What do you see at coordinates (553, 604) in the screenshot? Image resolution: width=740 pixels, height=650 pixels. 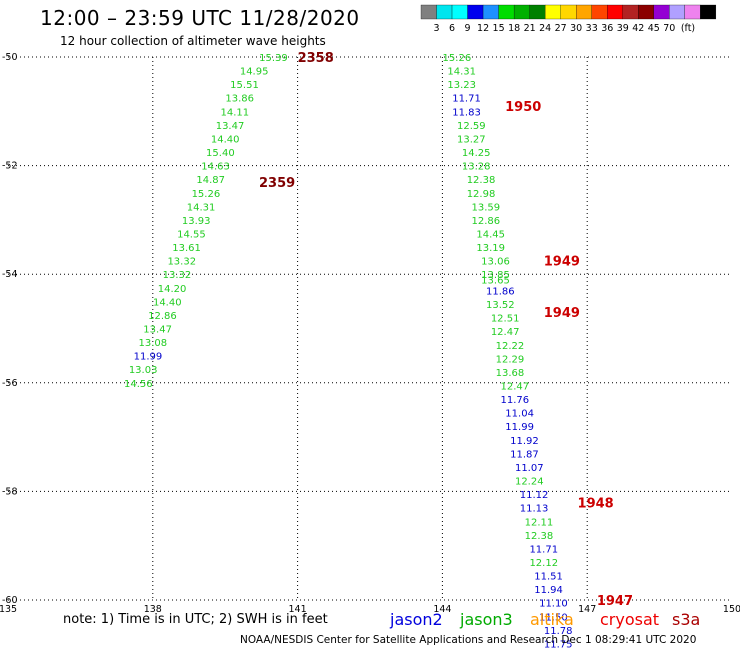 I see `swh-value-jason2: 11.10` at bounding box center [553, 604].